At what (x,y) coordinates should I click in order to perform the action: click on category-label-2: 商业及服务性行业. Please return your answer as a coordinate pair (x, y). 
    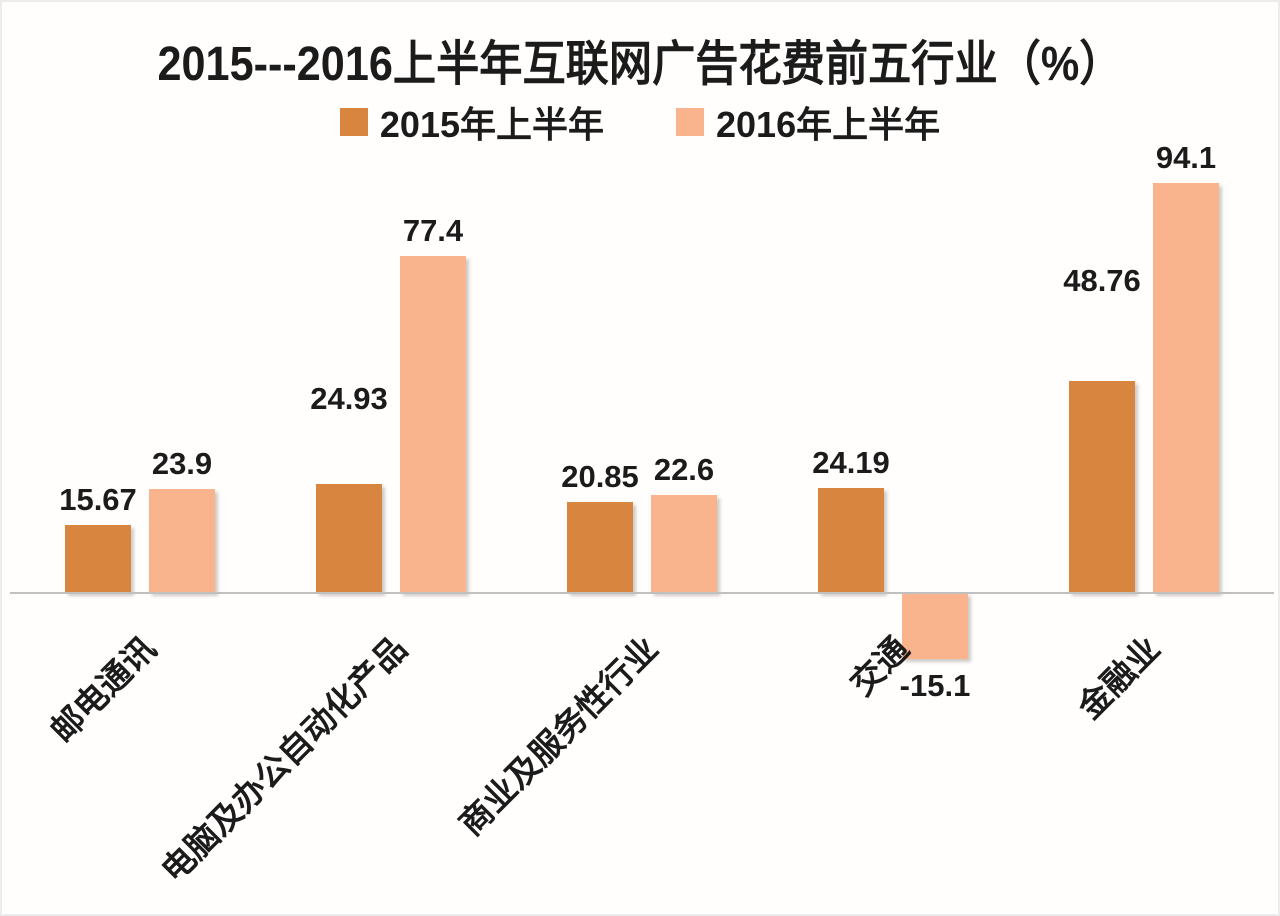
    Looking at the image, I should click on (558, 736).